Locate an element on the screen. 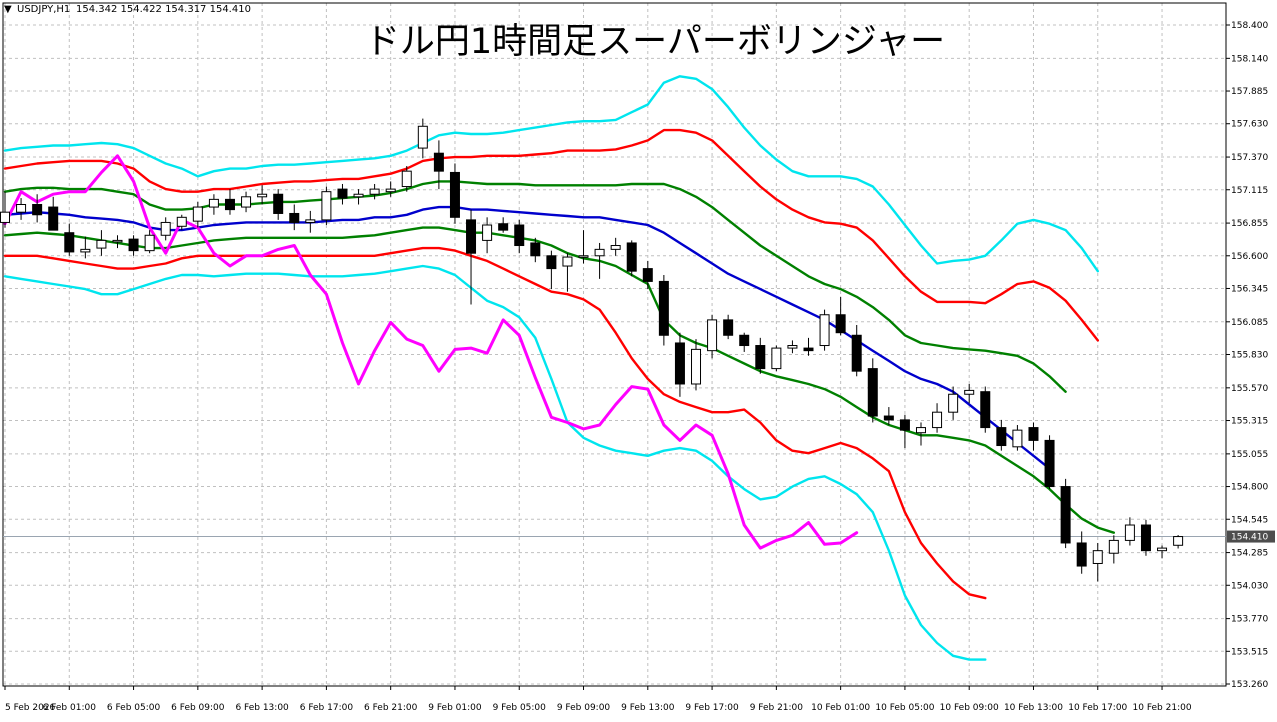  y-tick-label: 155.830 is located at coordinates (1249, 356).